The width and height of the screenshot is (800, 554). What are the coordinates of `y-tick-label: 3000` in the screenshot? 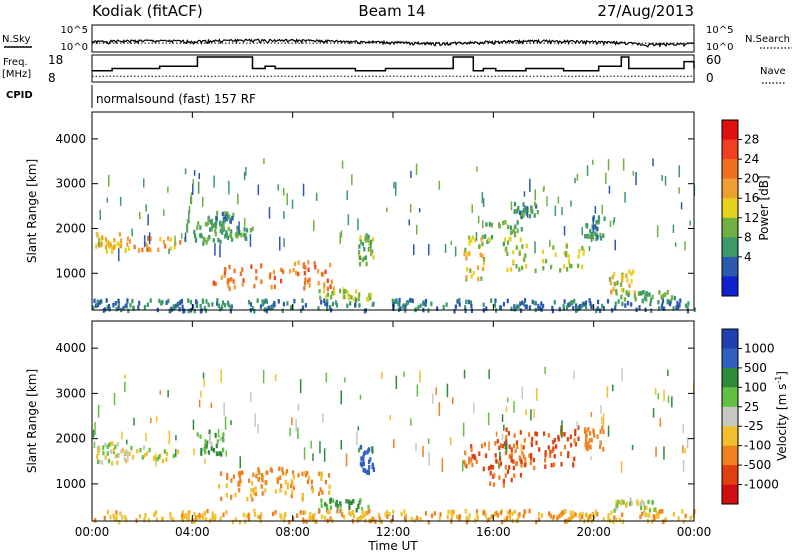 It's located at (70, 184).